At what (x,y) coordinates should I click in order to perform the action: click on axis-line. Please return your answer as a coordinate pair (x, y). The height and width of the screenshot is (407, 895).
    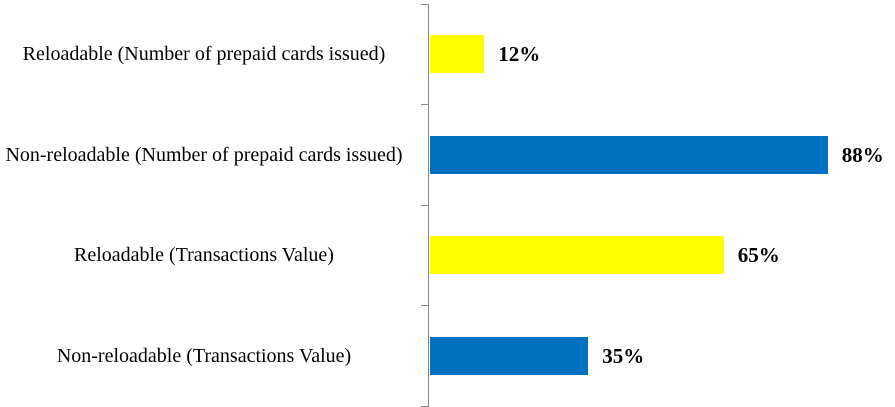
    Looking at the image, I should click on (428, 205).